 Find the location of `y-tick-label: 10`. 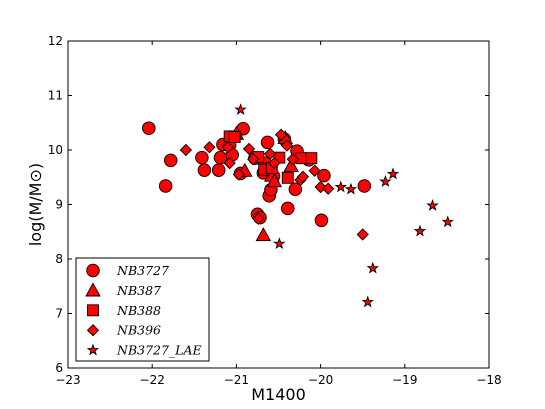

y-tick-label: 10 is located at coordinates (55, 150).